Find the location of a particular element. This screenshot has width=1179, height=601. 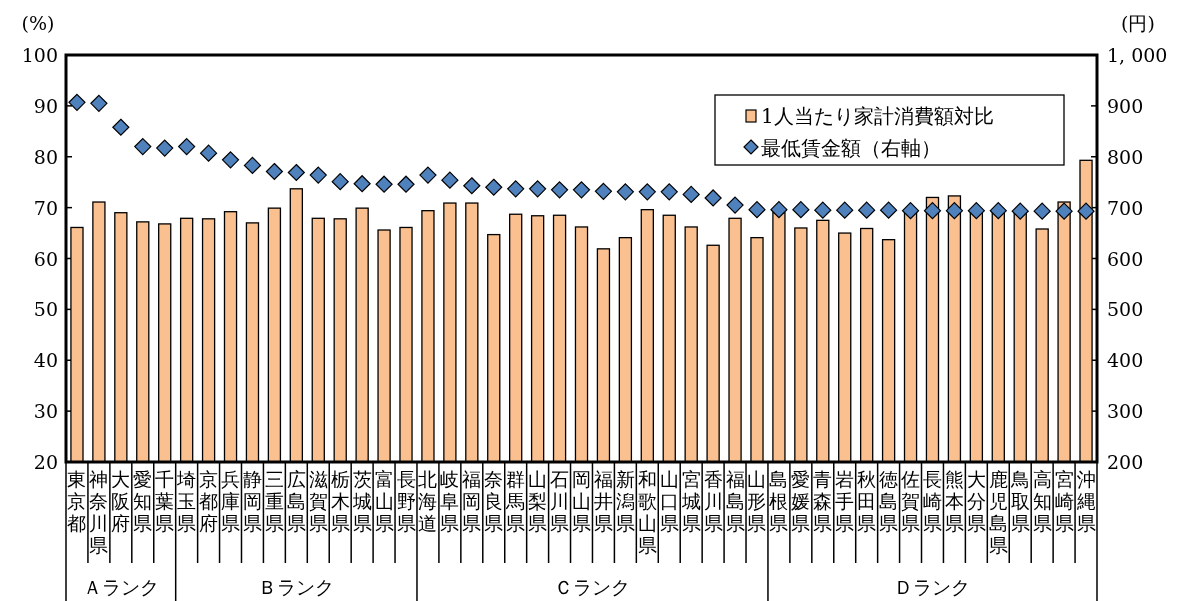

xtick: 京都府 is located at coordinates (209, 501).